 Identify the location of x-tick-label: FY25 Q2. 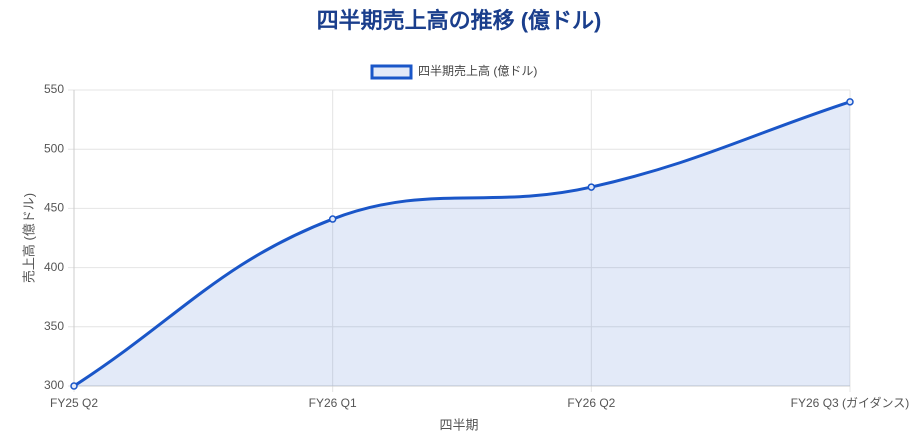
(74, 403).